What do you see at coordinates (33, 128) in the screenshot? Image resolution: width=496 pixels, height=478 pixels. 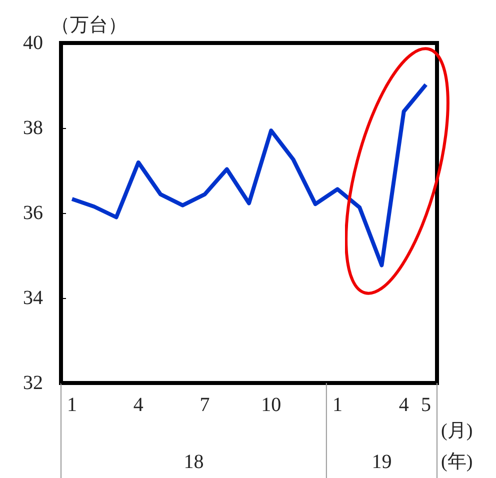 I see `y-tick-label: 38` at bounding box center [33, 128].